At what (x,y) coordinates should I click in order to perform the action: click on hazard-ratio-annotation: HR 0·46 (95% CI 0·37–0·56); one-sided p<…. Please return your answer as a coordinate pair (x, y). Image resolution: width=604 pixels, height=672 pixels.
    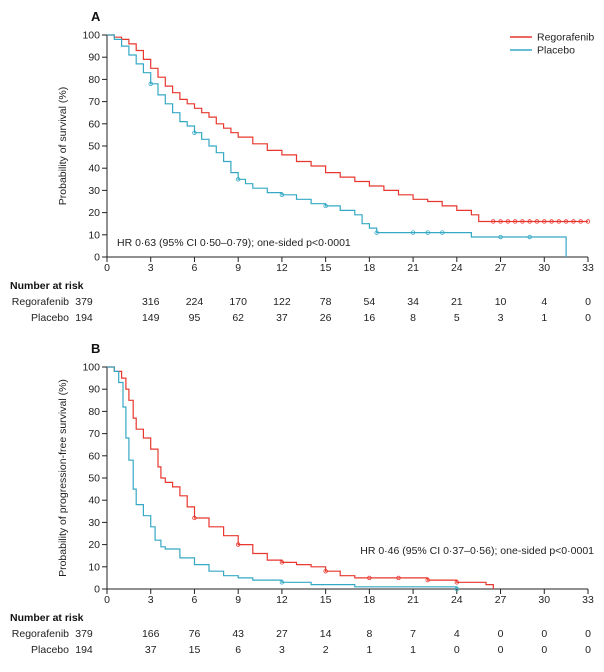
    Looking at the image, I should click on (477, 551).